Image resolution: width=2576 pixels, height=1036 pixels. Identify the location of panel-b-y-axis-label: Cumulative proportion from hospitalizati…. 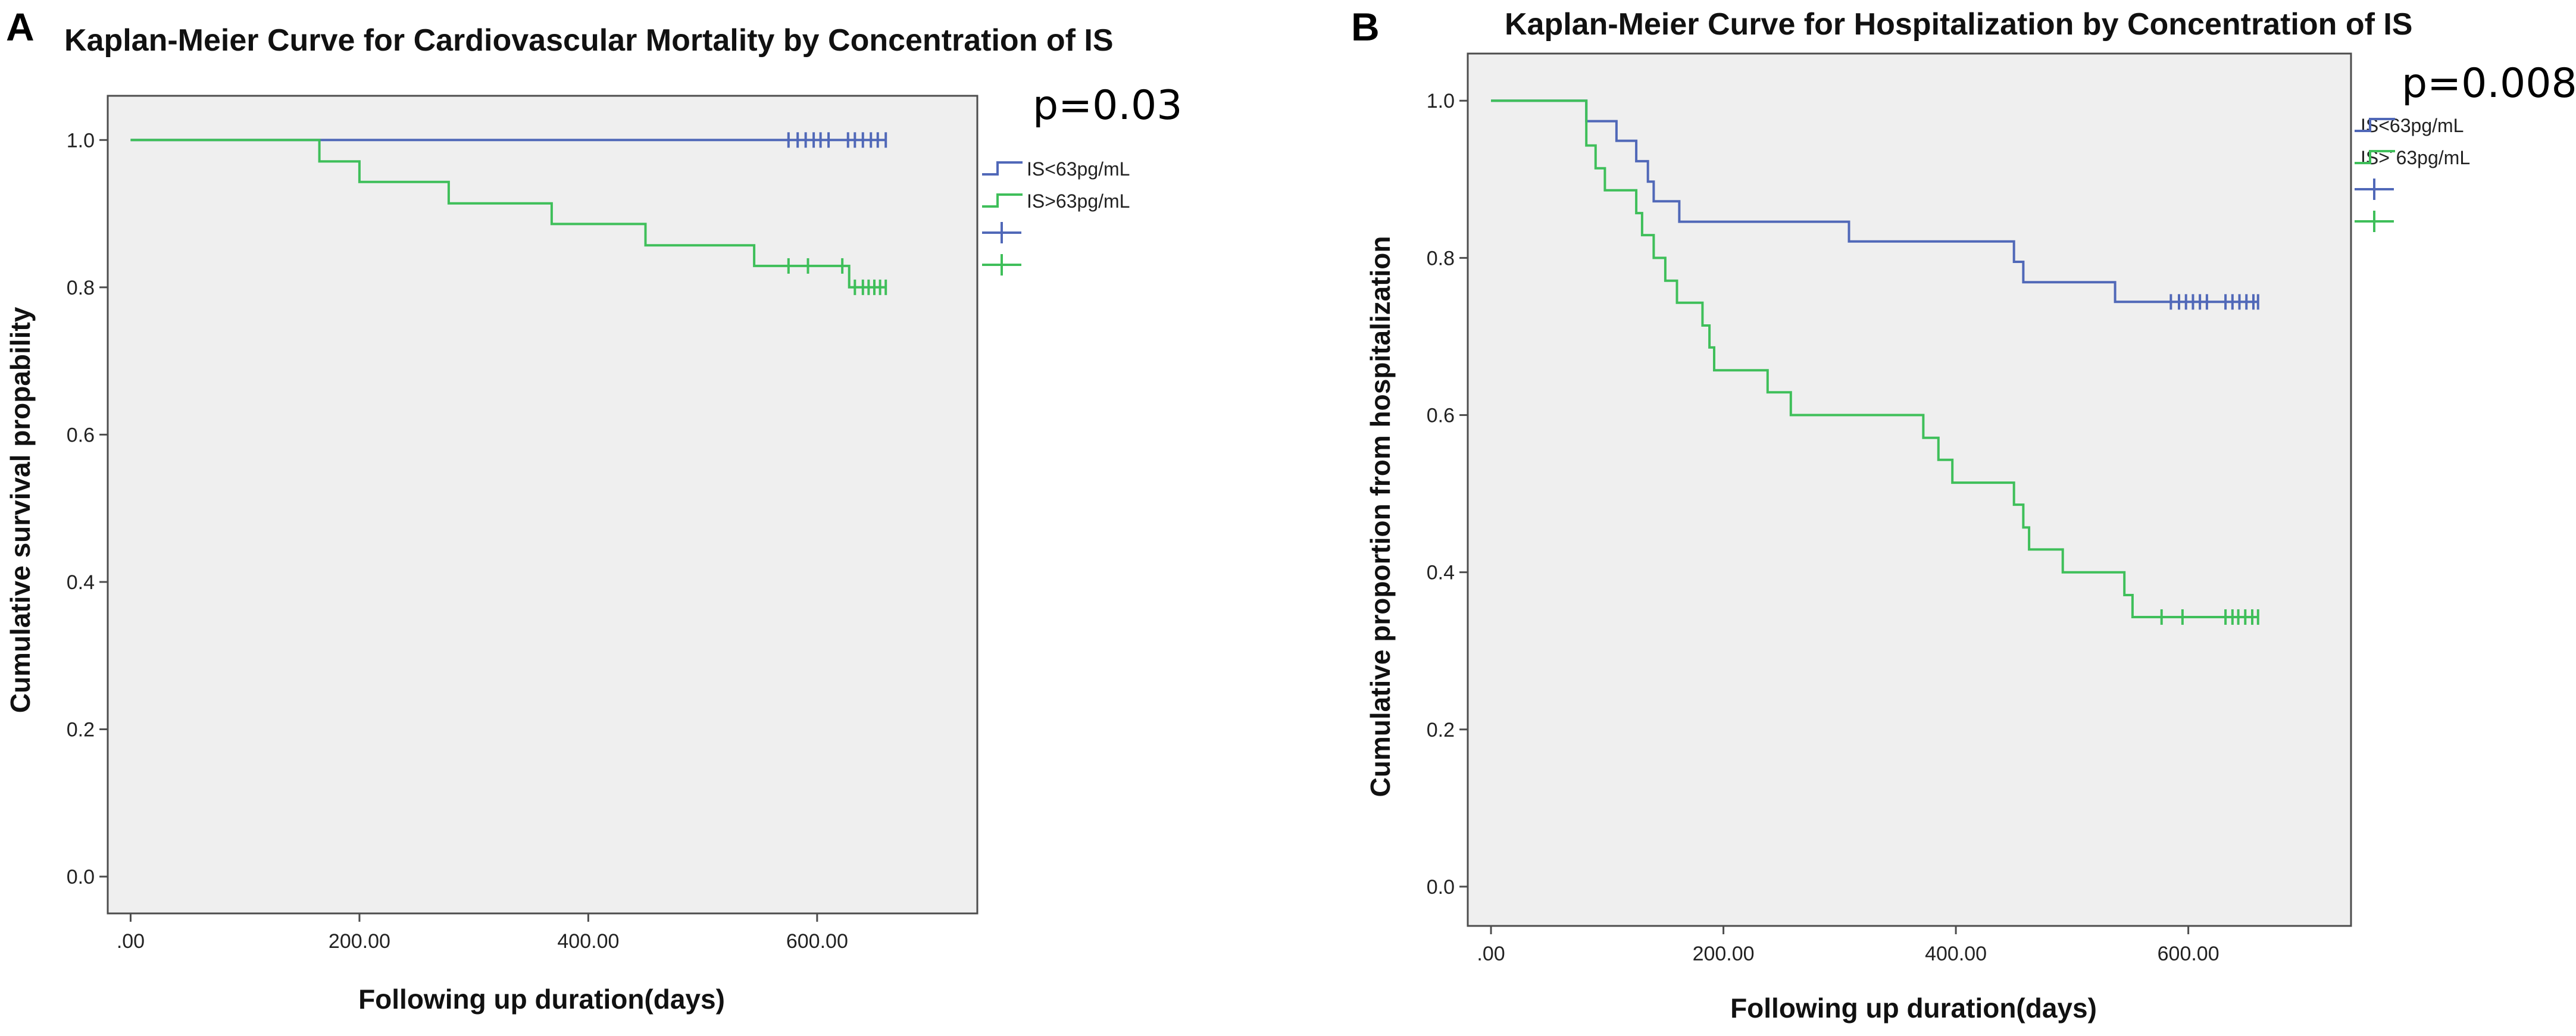
(1380, 516).